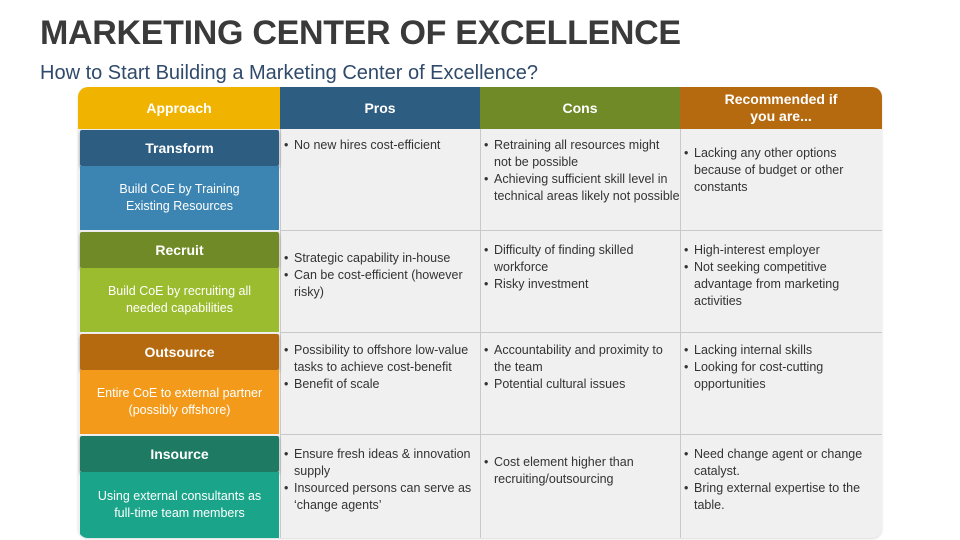 Image resolution: width=960 pixels, height=540 pixels. I want to click on row-recruit-desc-line2: needed capabilities, so click(179, 308).